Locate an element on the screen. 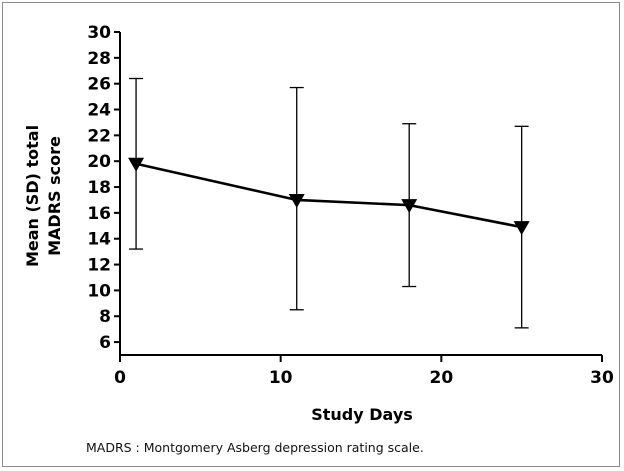  x-tick-label: 0 is located at coordinates (120, 378).